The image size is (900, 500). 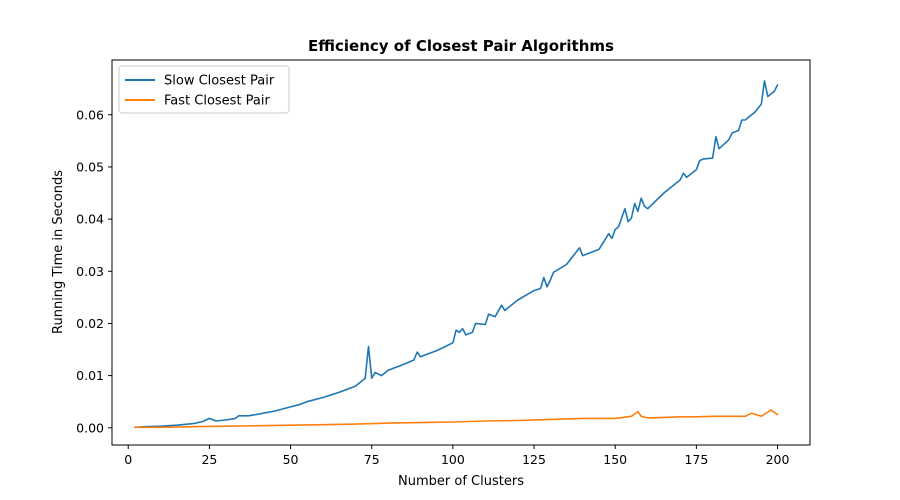 I want to click on y-tick-label: 0.05, so click(x=90, y=166).